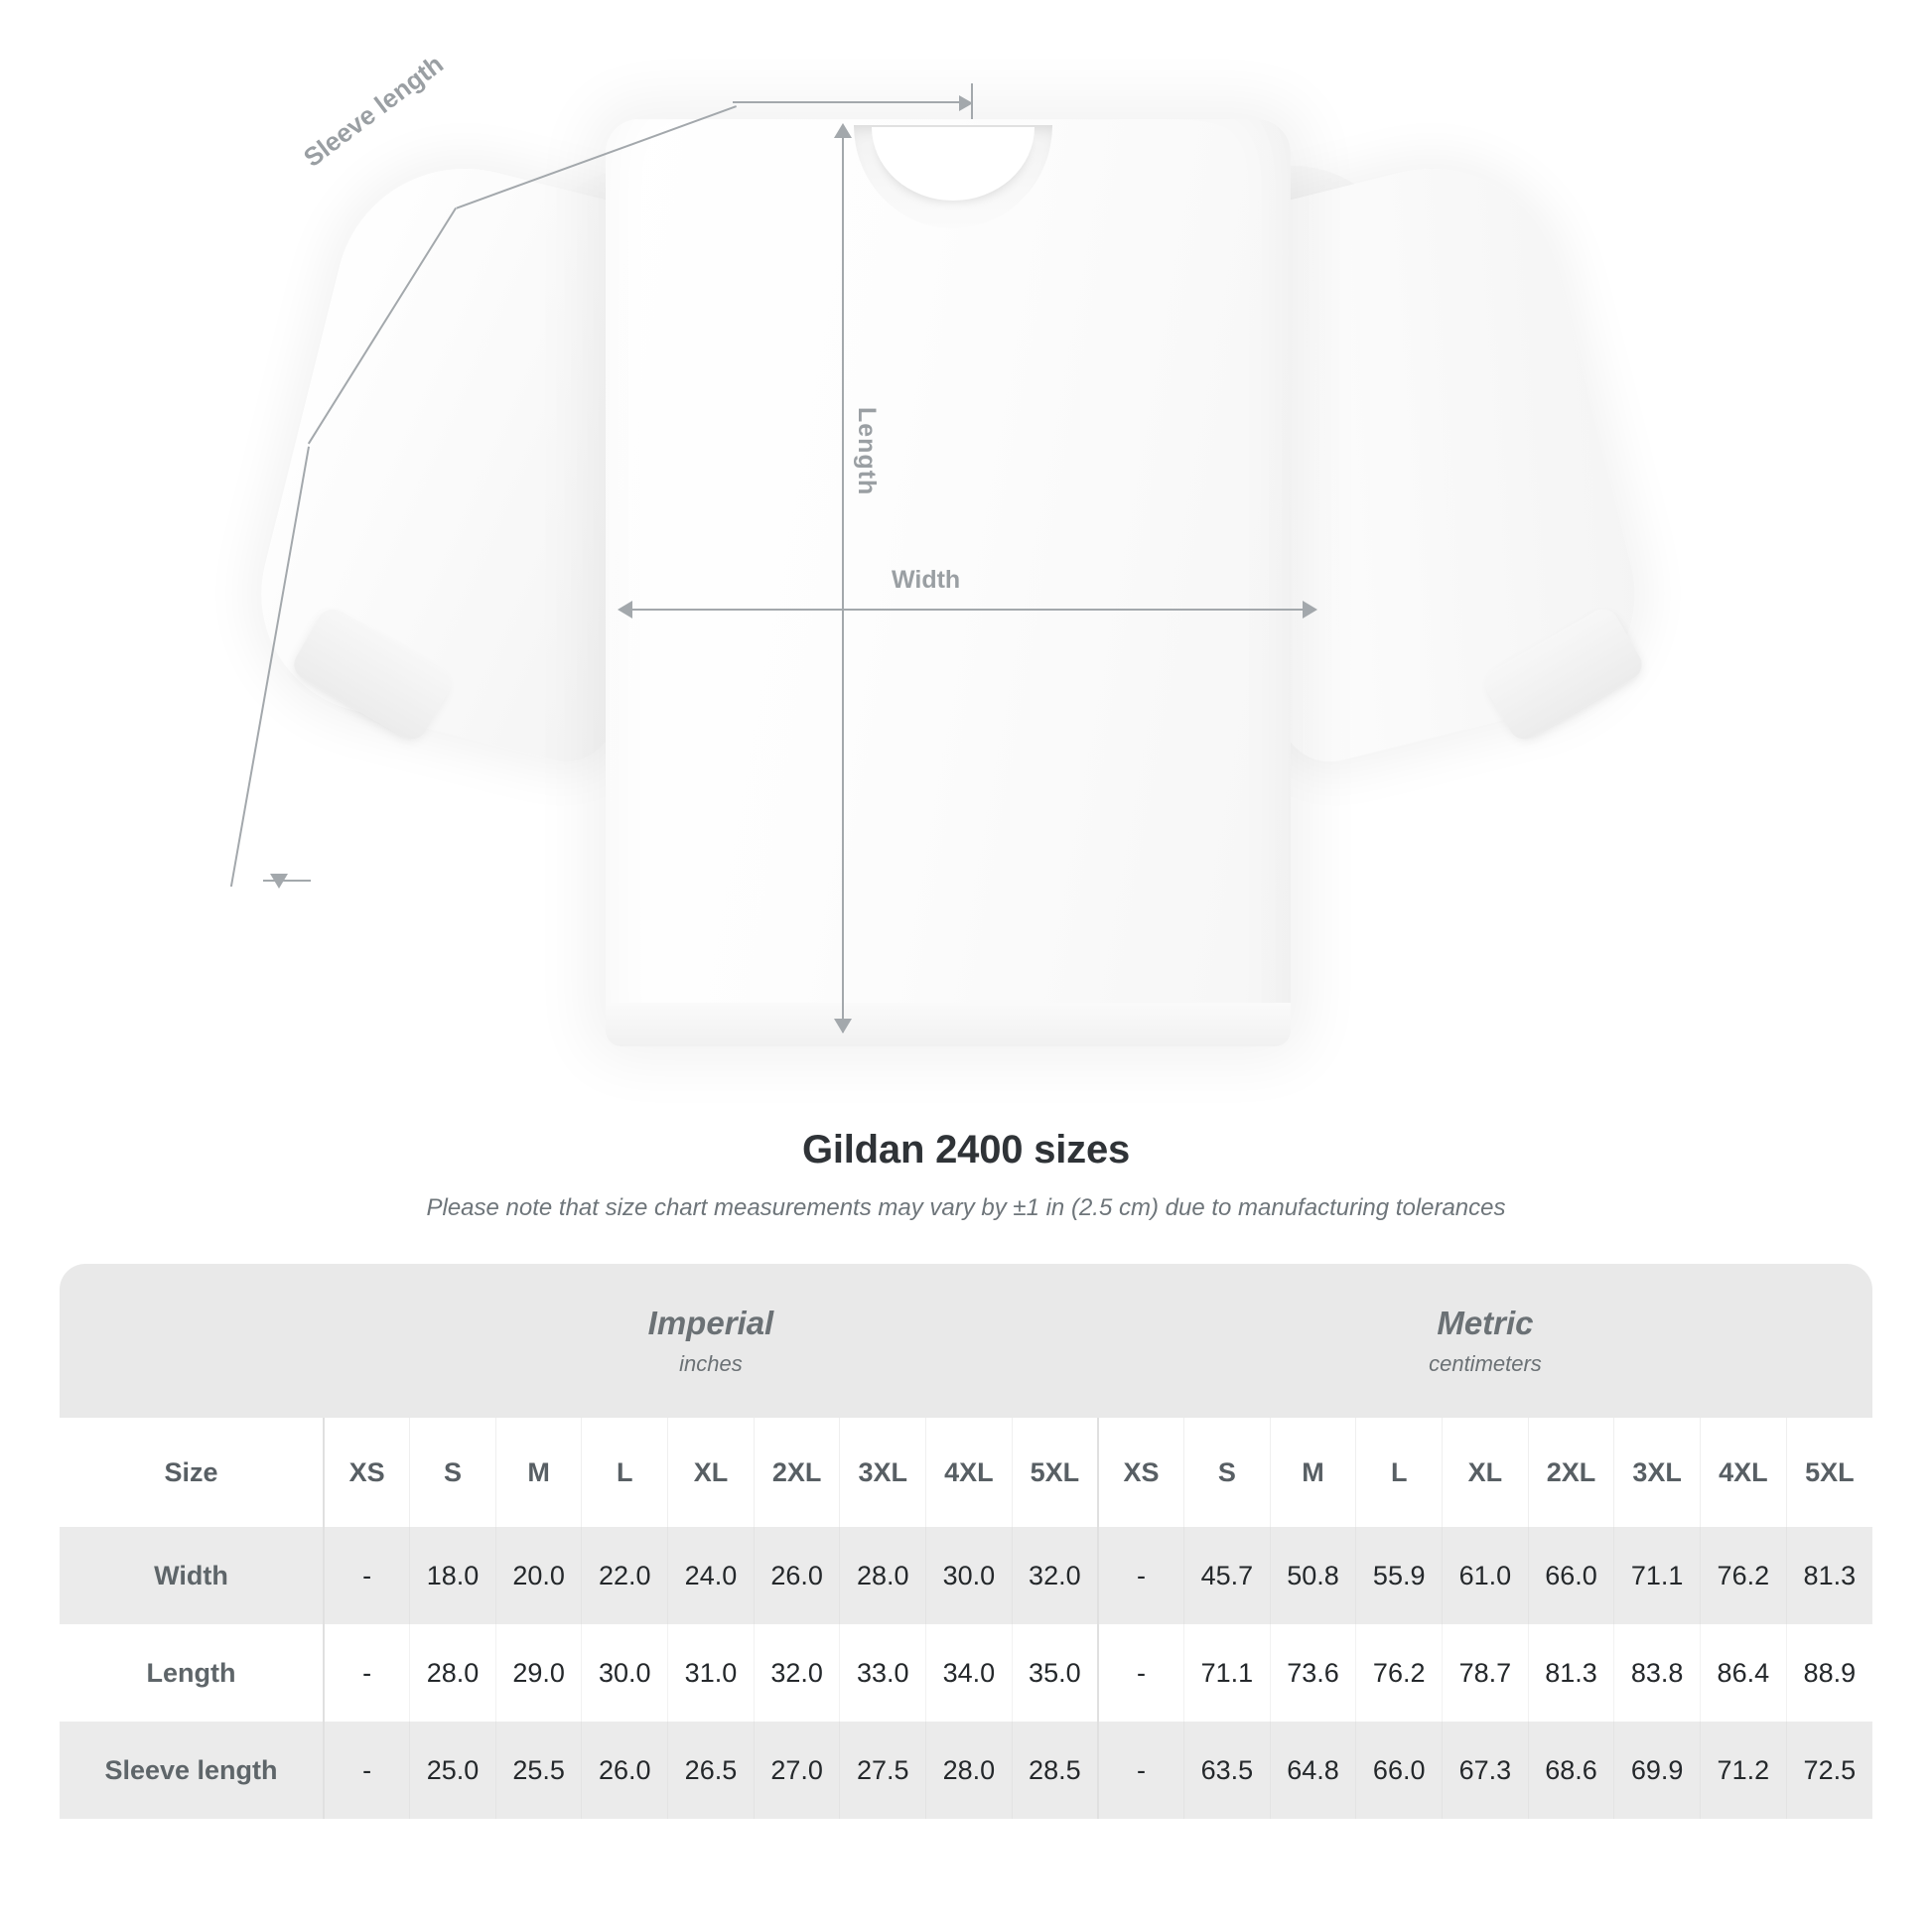  What do you see at coordinates (711, 1673) in the screenshot?
I see `cell-length-imperial-XL: 31.0` at bounding box center [711, 1673].